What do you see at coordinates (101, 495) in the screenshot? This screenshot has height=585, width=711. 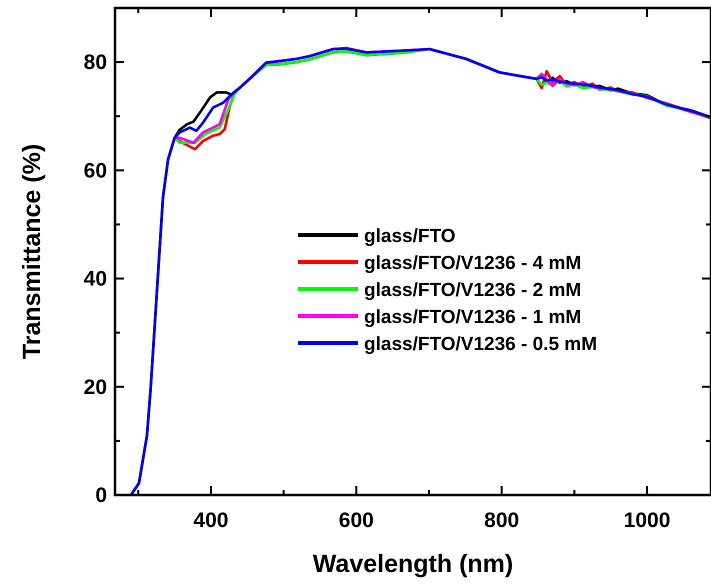 I see `y-tick-label: 0` at bounding box center [101, 495].